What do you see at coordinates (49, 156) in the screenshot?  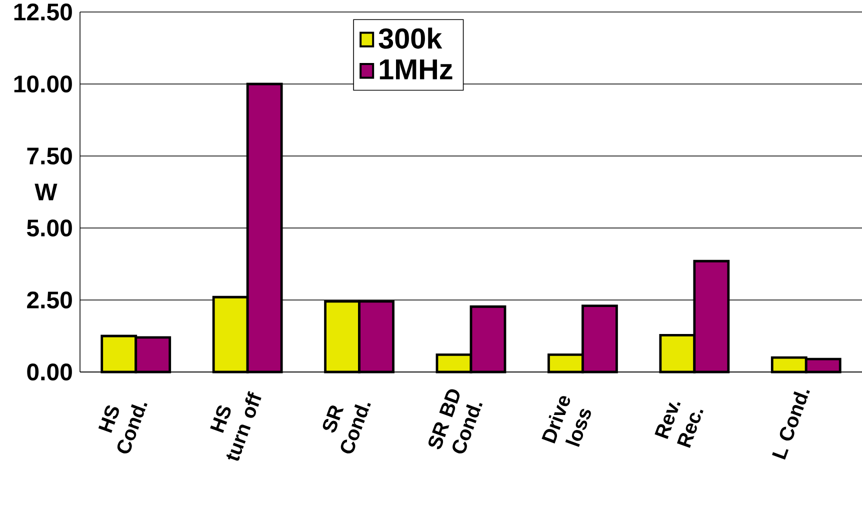 I see `y-tick-label: 7.50` at bounding box center [49, 156].